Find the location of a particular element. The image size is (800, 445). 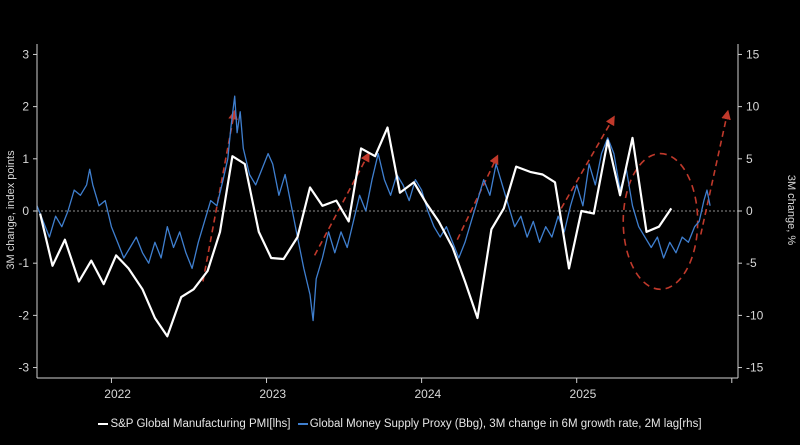

y-right-tick-label: 10 is located at coordinates (753, 107).